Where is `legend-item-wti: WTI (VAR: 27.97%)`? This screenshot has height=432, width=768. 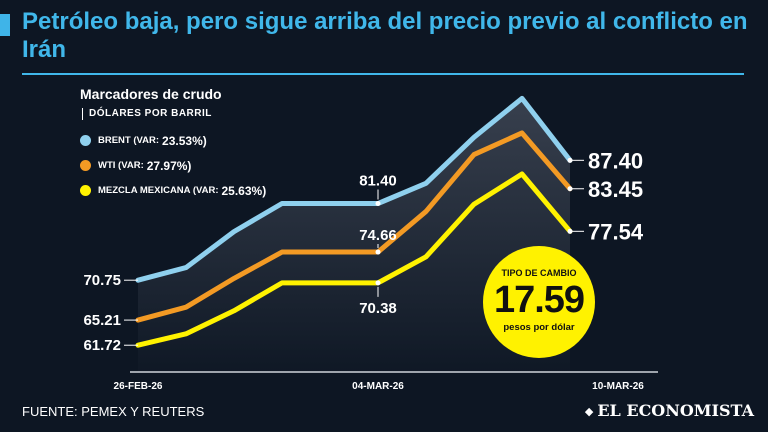
legend-item-wti: WTI (VAR: 27.97%) is located at coordinates (173, 165).